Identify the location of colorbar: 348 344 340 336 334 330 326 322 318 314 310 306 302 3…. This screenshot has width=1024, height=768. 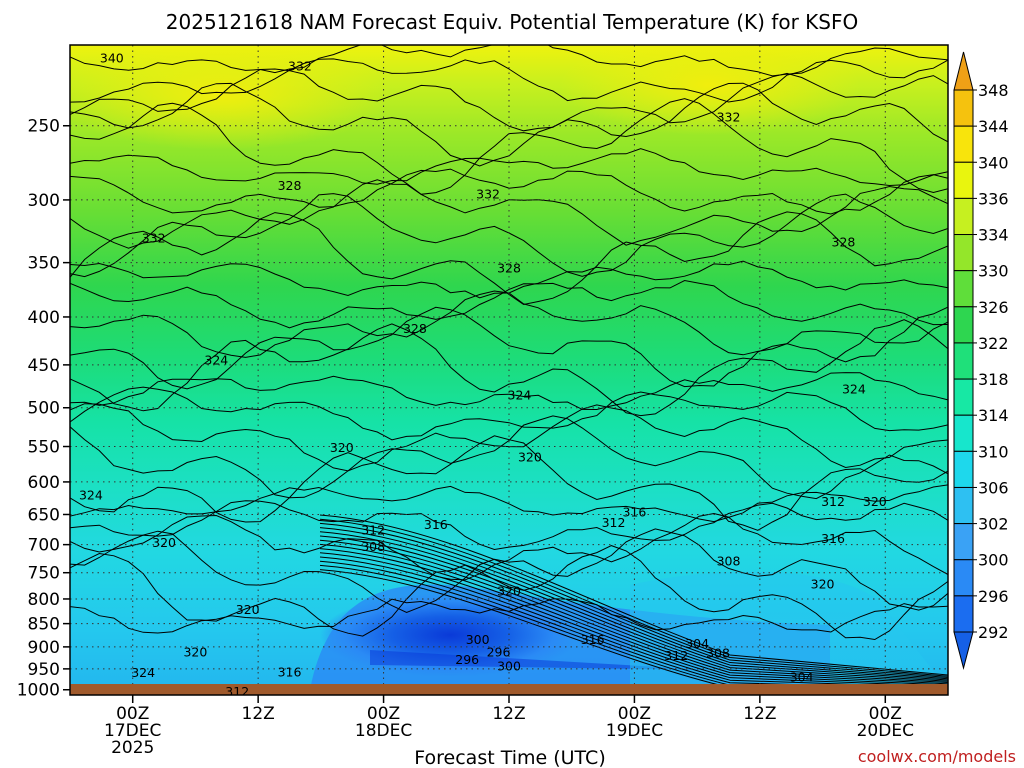
(981, 360).